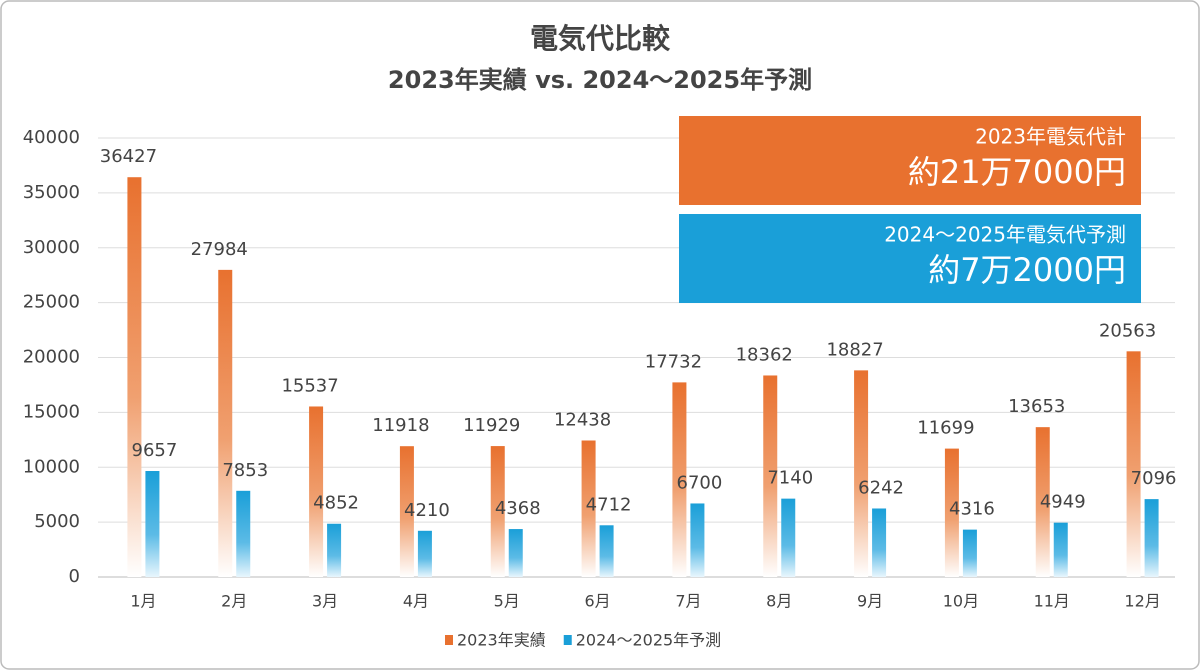 The image size is (1200, 670). What do you see at coordinates (1005, 235) in the screenshot?
I see `annotation-label: 2024～2025年電気代予測` at bounding box center [1005, 235].